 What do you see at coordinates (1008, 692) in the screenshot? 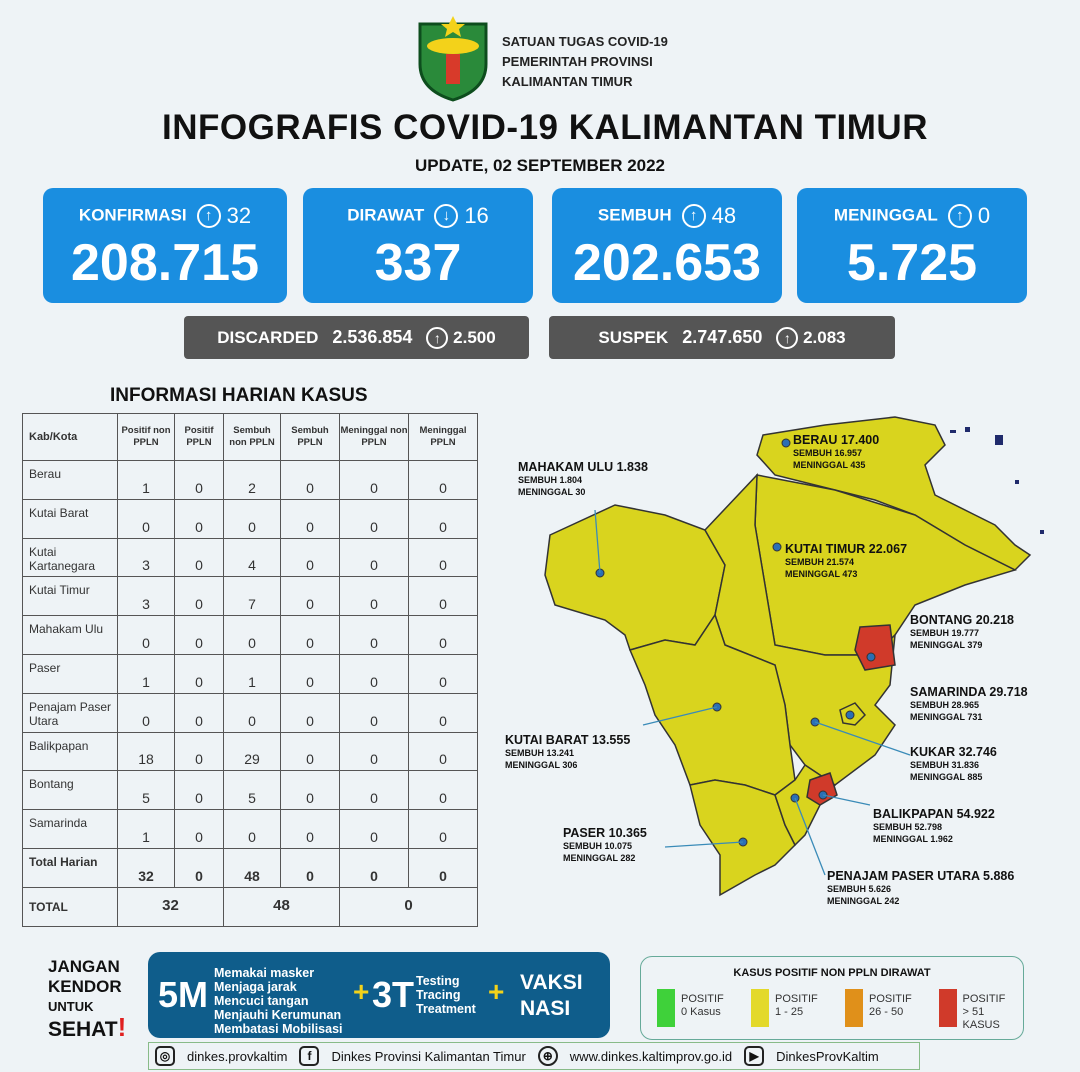
I see `region-total: 29.718` at bounding box center [1008, 692].